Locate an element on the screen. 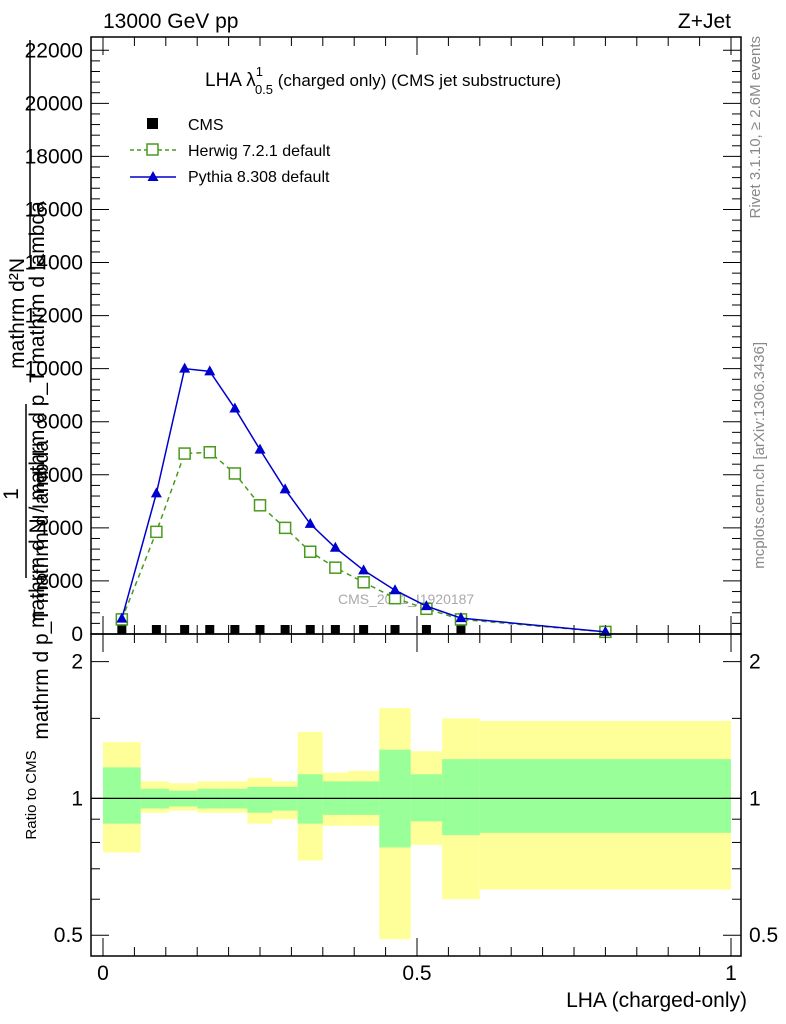 The image size is (786, 1024). legend-cms-label: CMS is located at coordinates (206, 125).